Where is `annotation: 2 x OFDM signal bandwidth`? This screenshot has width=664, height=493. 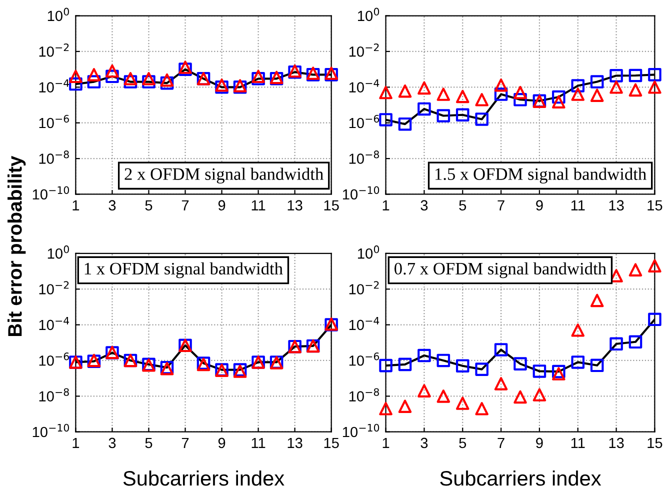
annotation: 2 x OFDM signal bandwidth is located at coordinates (224, 176).